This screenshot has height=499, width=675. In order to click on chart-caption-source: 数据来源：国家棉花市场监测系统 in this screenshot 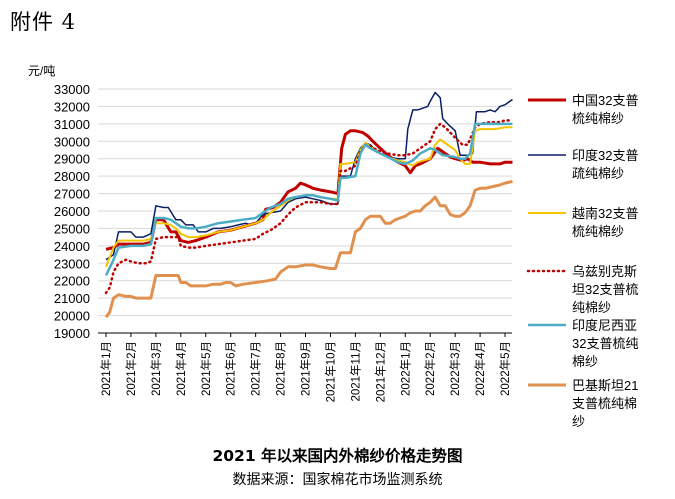, I will do `click(337, 480)`.